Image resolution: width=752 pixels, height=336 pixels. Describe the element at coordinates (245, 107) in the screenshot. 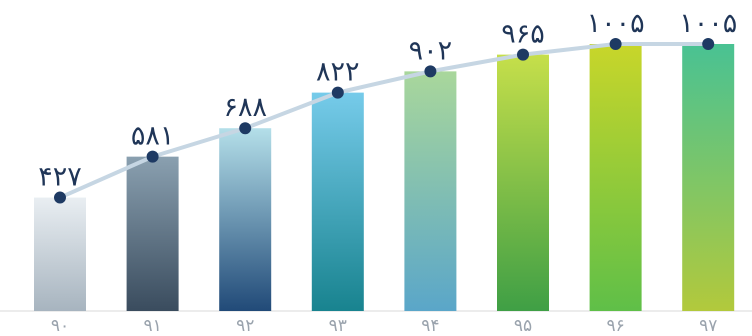

I see `value-label-2: ۶۸۸` at that location.